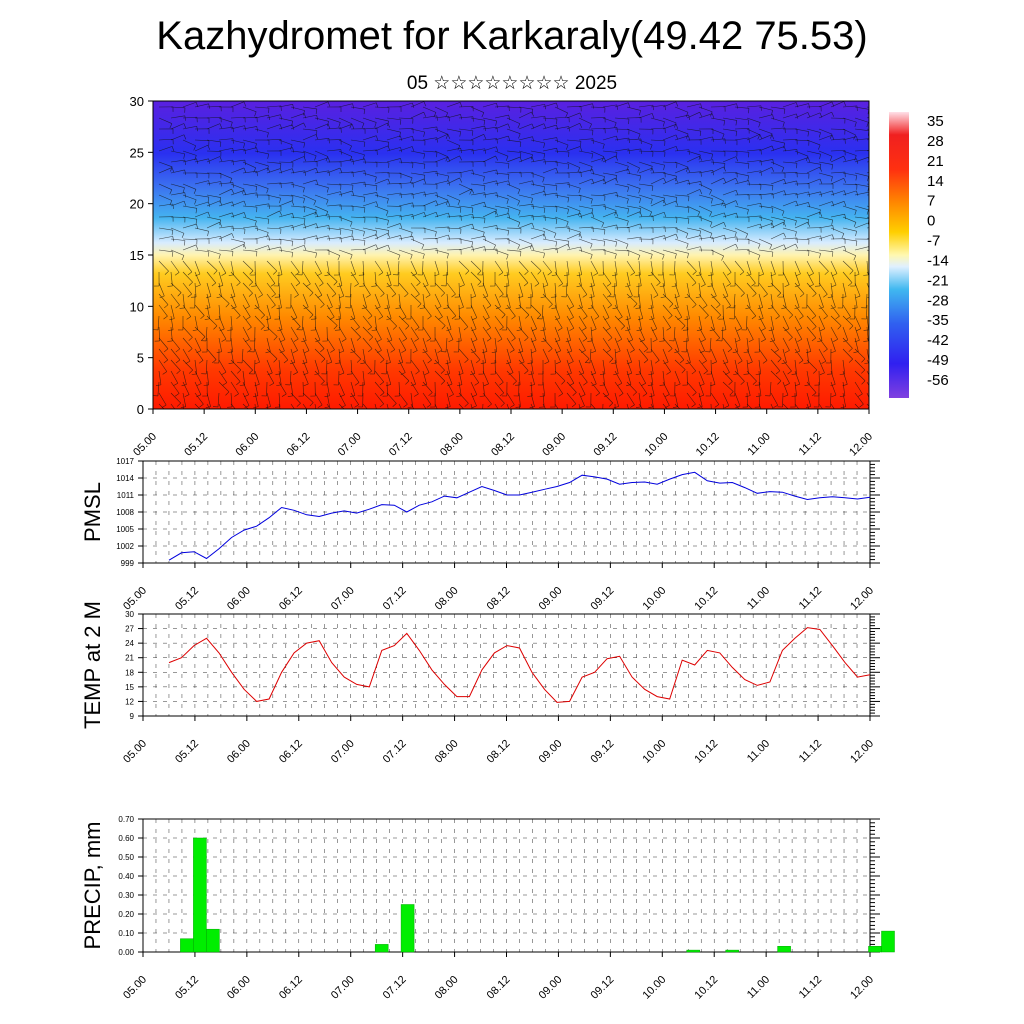 This screenshot has width=1024, height=1024. I want to click on y-tick-label: 0.00, so click(126, 952).